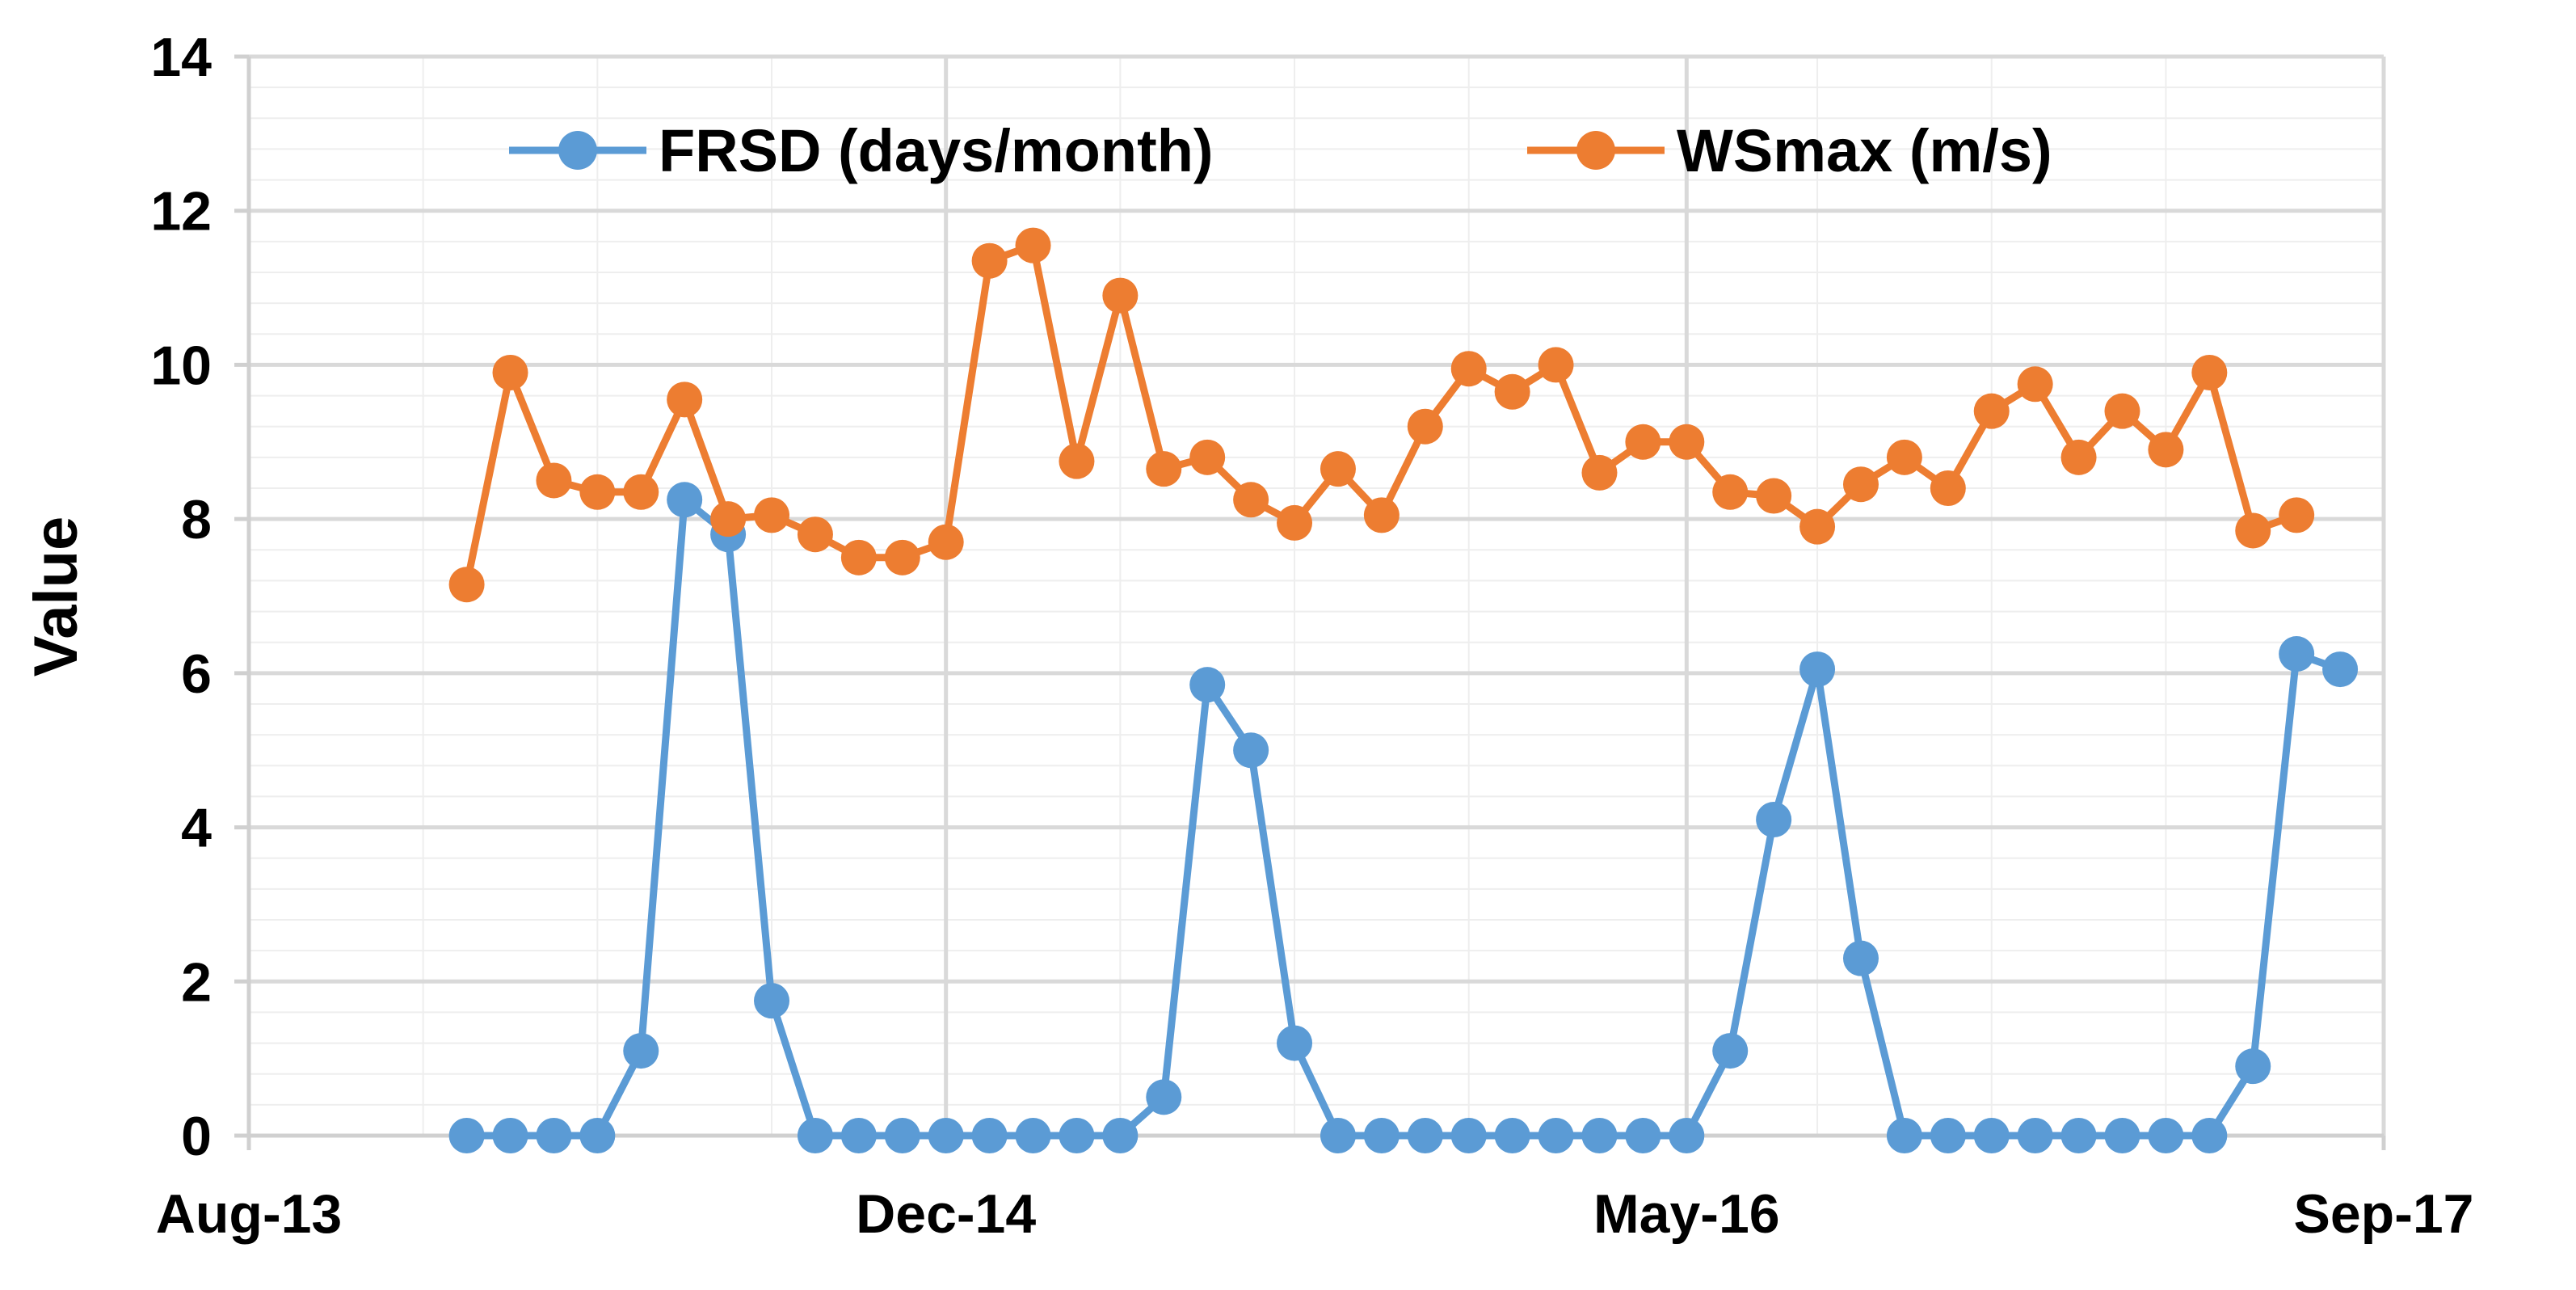 The image size is (2576, 1290). Describe the element at coordinates (196, 1136) in the screenshot. I see `y-tick-label: 0` at that location.